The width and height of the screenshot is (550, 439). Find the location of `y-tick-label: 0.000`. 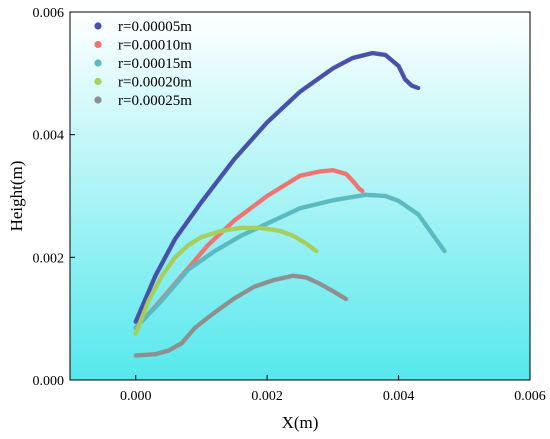

y-tick-label: 0.000 is located at coordinates (49, 381).